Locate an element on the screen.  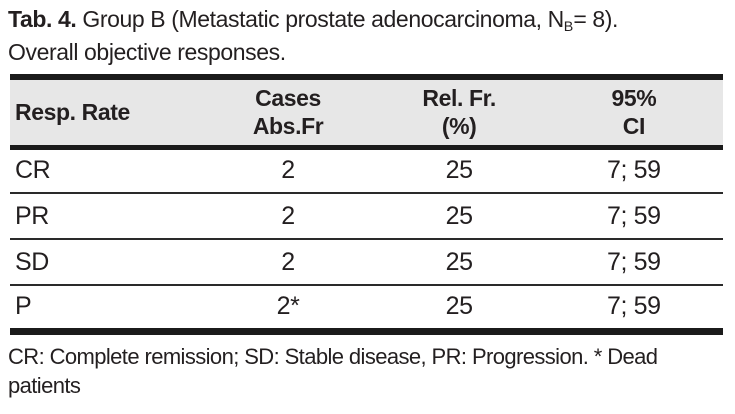
cell-resp-rate: SD is located at coordinates (32, 261).